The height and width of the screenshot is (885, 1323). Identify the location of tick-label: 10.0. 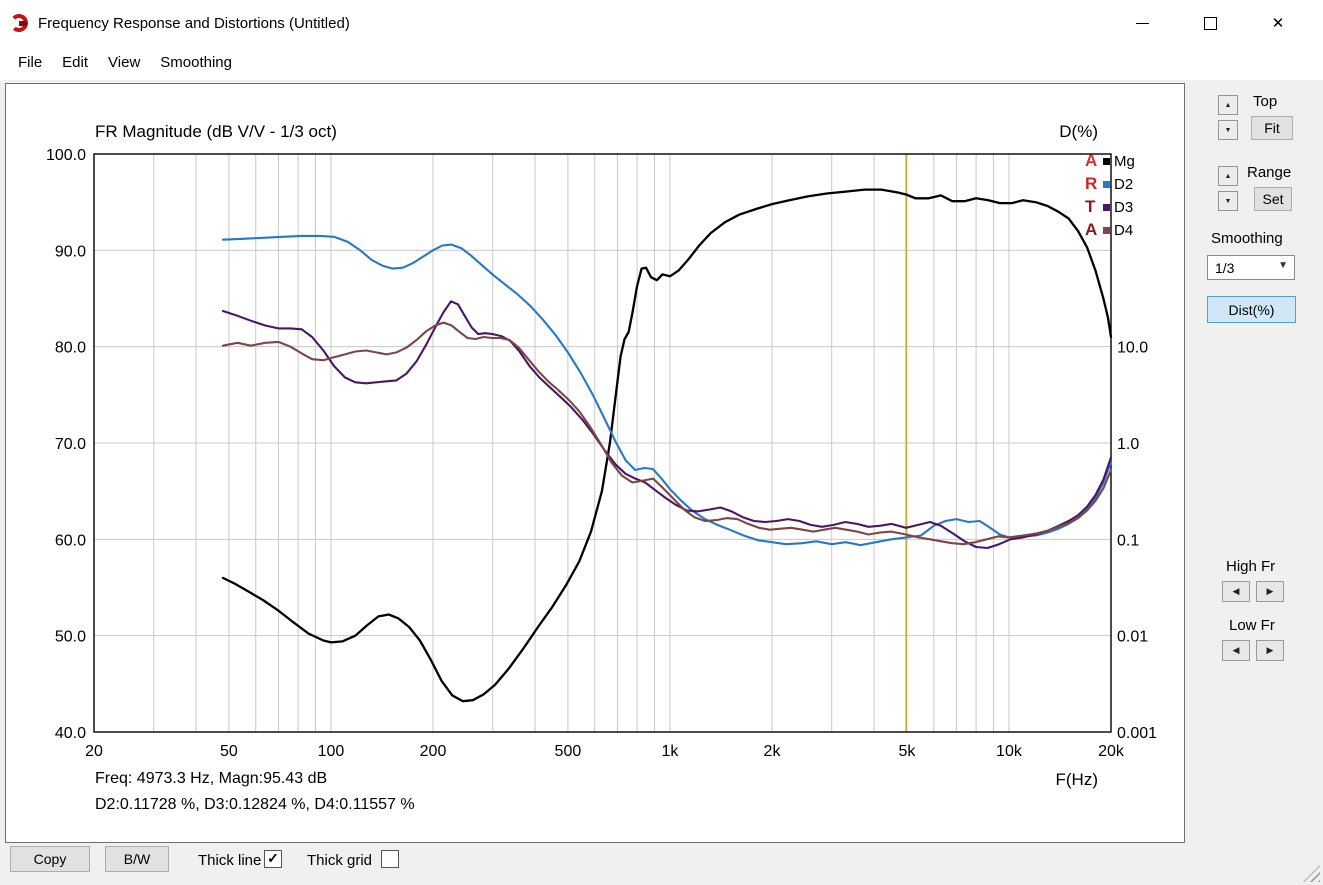
(1132, 348).